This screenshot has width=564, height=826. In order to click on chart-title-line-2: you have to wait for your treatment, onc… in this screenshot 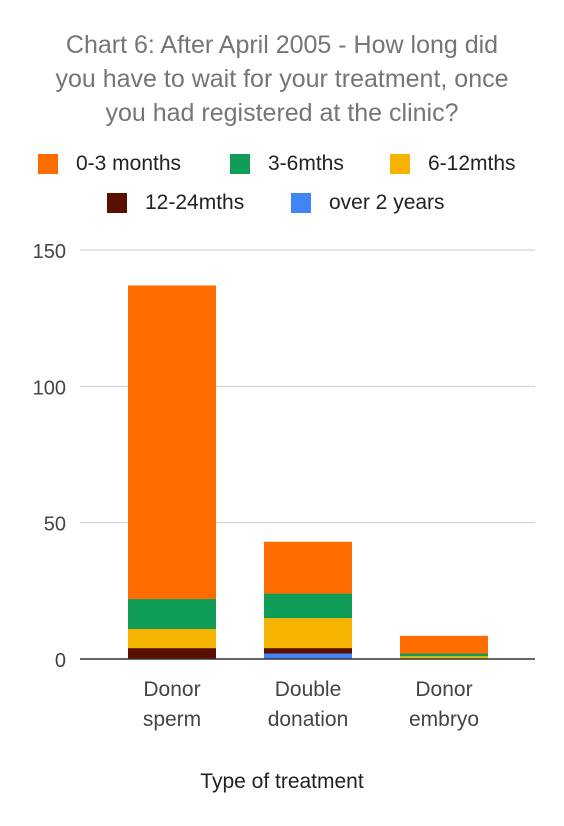, I will do `click(282, 79)`.